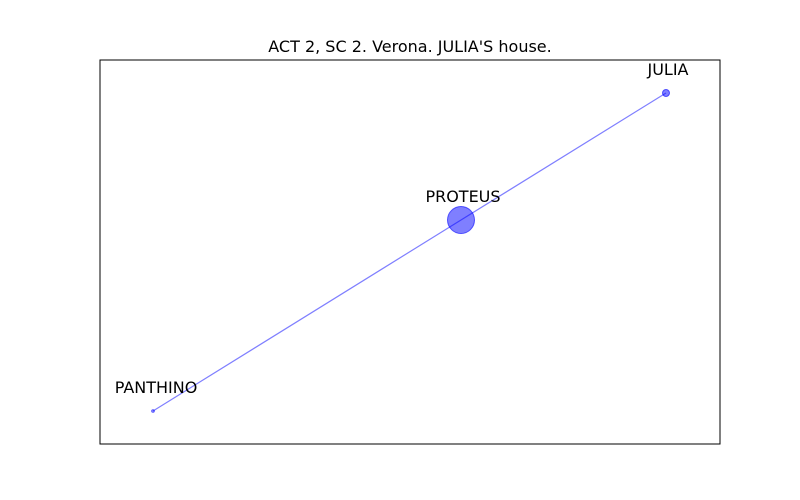 This screenshot has width=800, height=500. I want to click on node-label-julia: JULIA, so click(667, 69).